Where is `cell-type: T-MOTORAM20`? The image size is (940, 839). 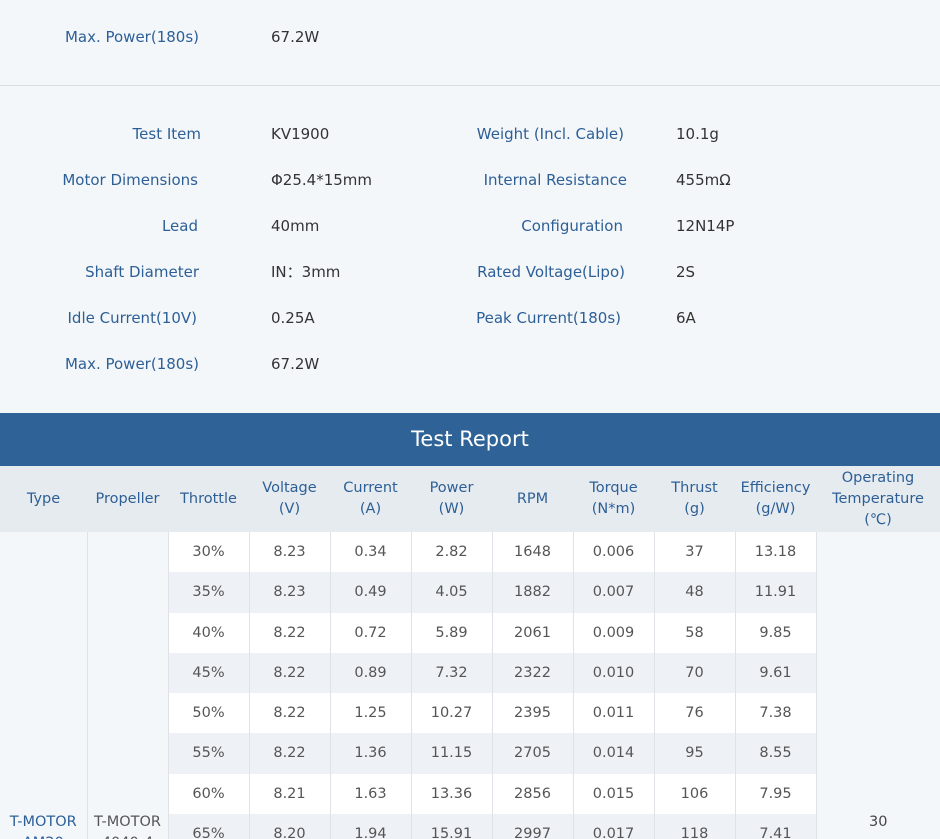 cell-type: T-MOTORAM20 is located at coordinates (44, 685).